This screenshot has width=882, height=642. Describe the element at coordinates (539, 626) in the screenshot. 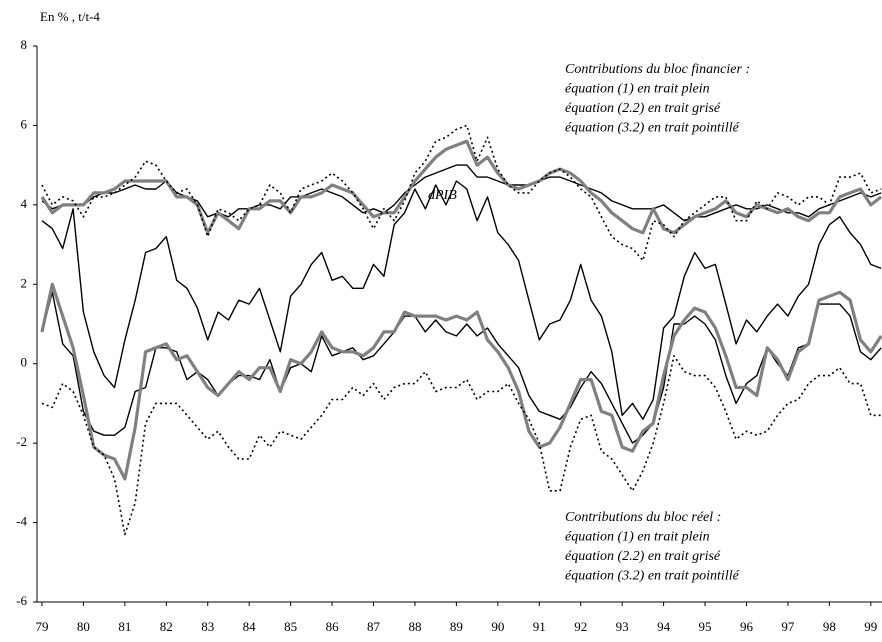

I see `x-tick-label: 91` at that location.